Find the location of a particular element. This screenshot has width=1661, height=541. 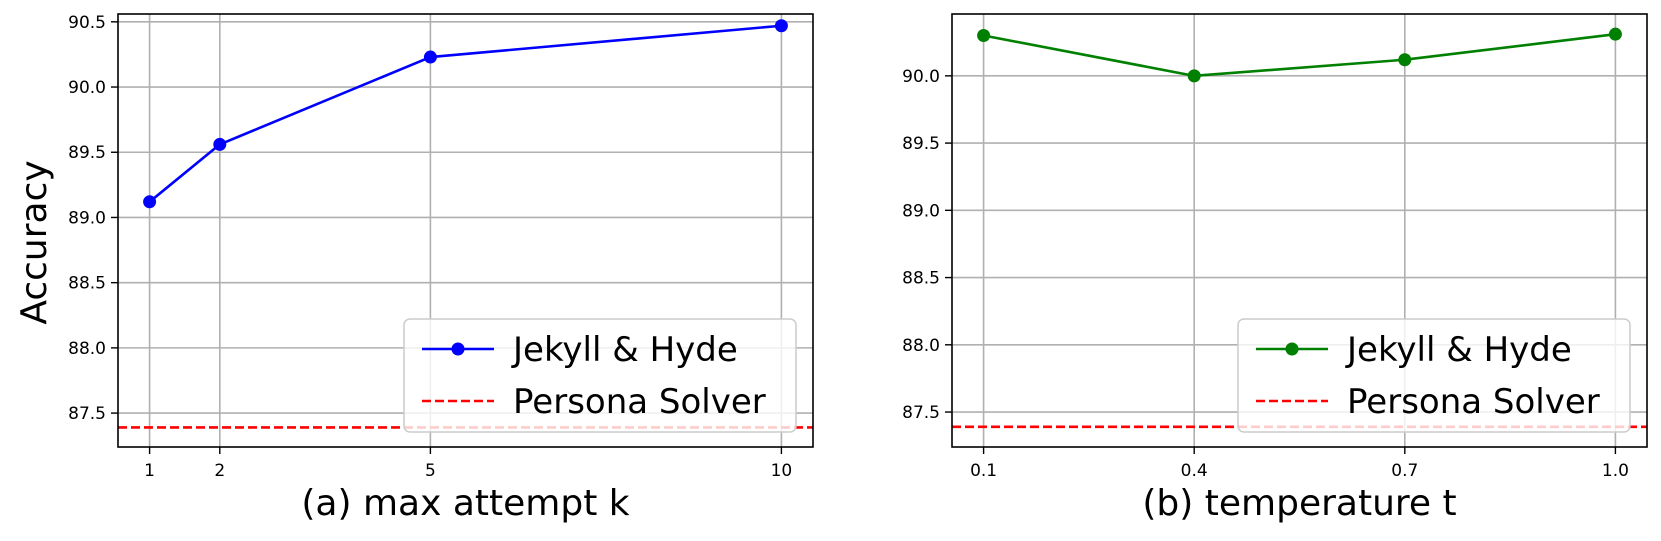

x-axis-label: (b) temperature t is located at coordinates (1299, 503).